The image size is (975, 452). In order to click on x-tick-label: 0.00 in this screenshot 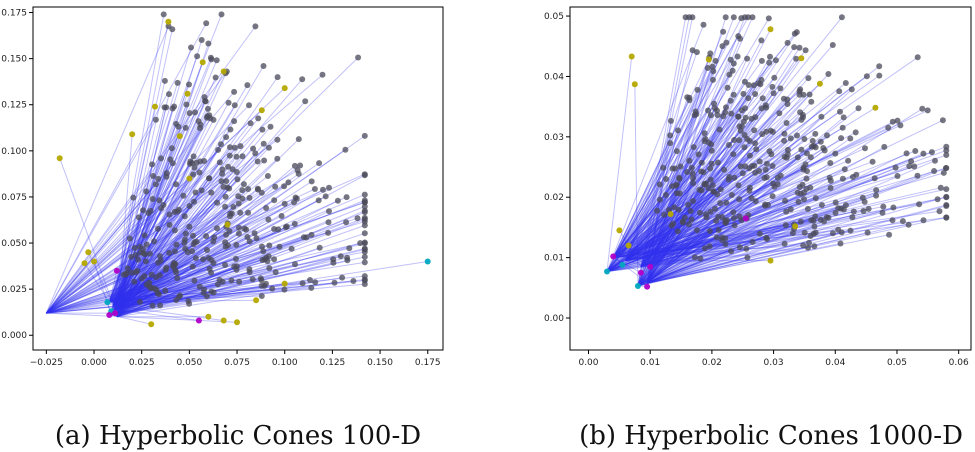, I will do `click(588, 363)`.